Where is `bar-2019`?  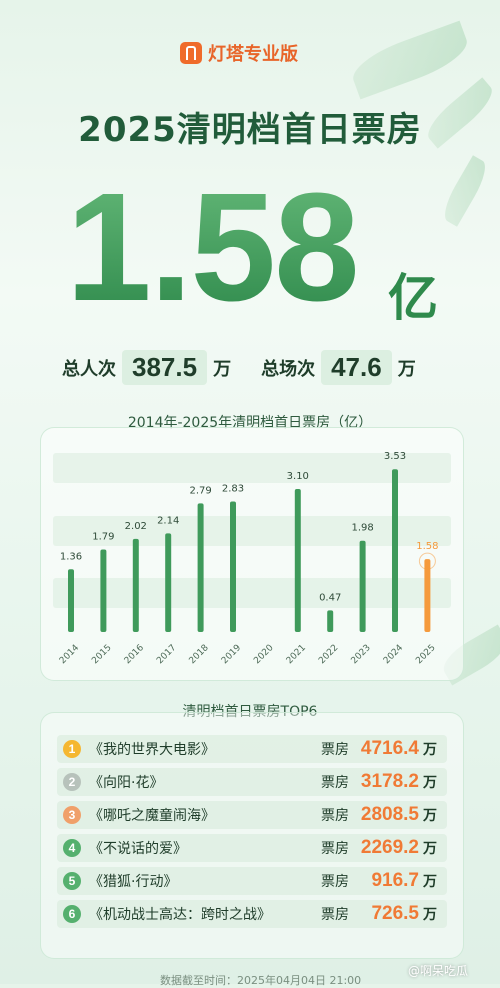 bar-2019 is located at coordinates (233, 566).